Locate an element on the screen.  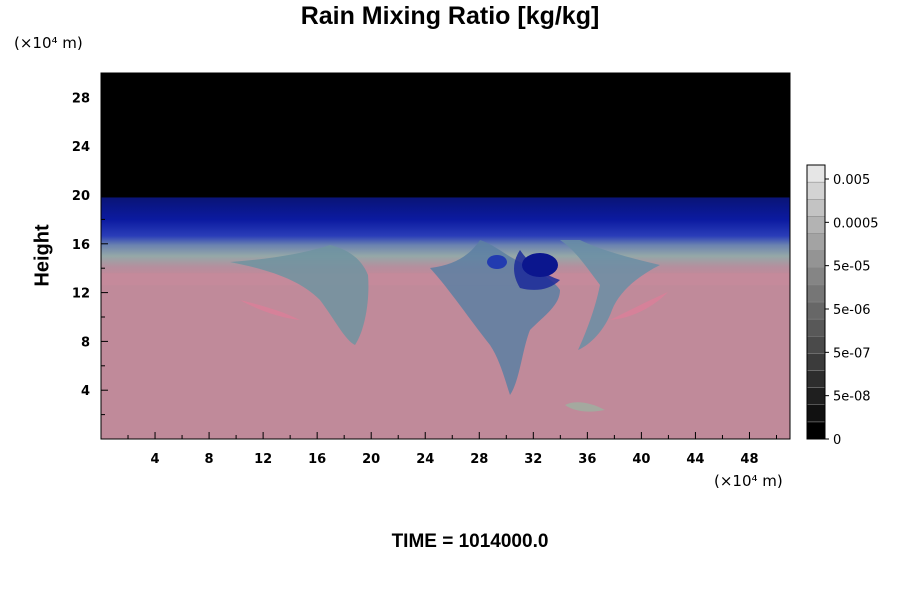
colorbar-label: 5e-07 is located at coordinates (852, 353).